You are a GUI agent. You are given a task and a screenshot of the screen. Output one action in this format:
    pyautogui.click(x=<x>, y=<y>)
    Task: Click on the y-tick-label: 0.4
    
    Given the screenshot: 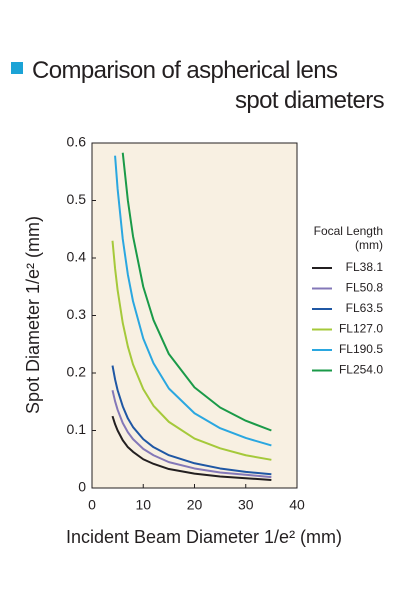 What is the action you would take?
    pyautogui.click(x=77, y=257)
    